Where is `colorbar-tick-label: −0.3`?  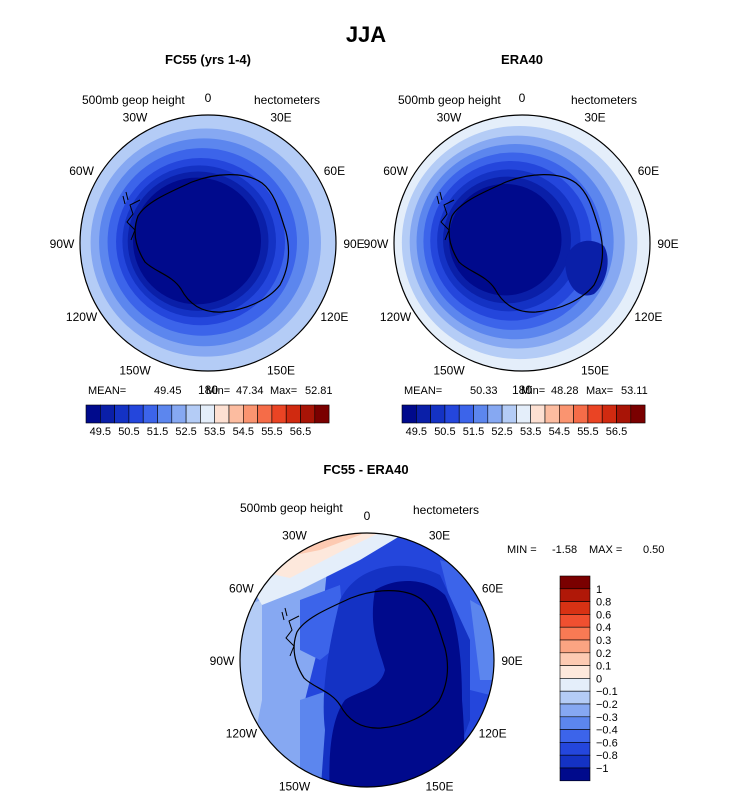 colorbar-tick-label: −0.3 is located at coordinates (607, 718).